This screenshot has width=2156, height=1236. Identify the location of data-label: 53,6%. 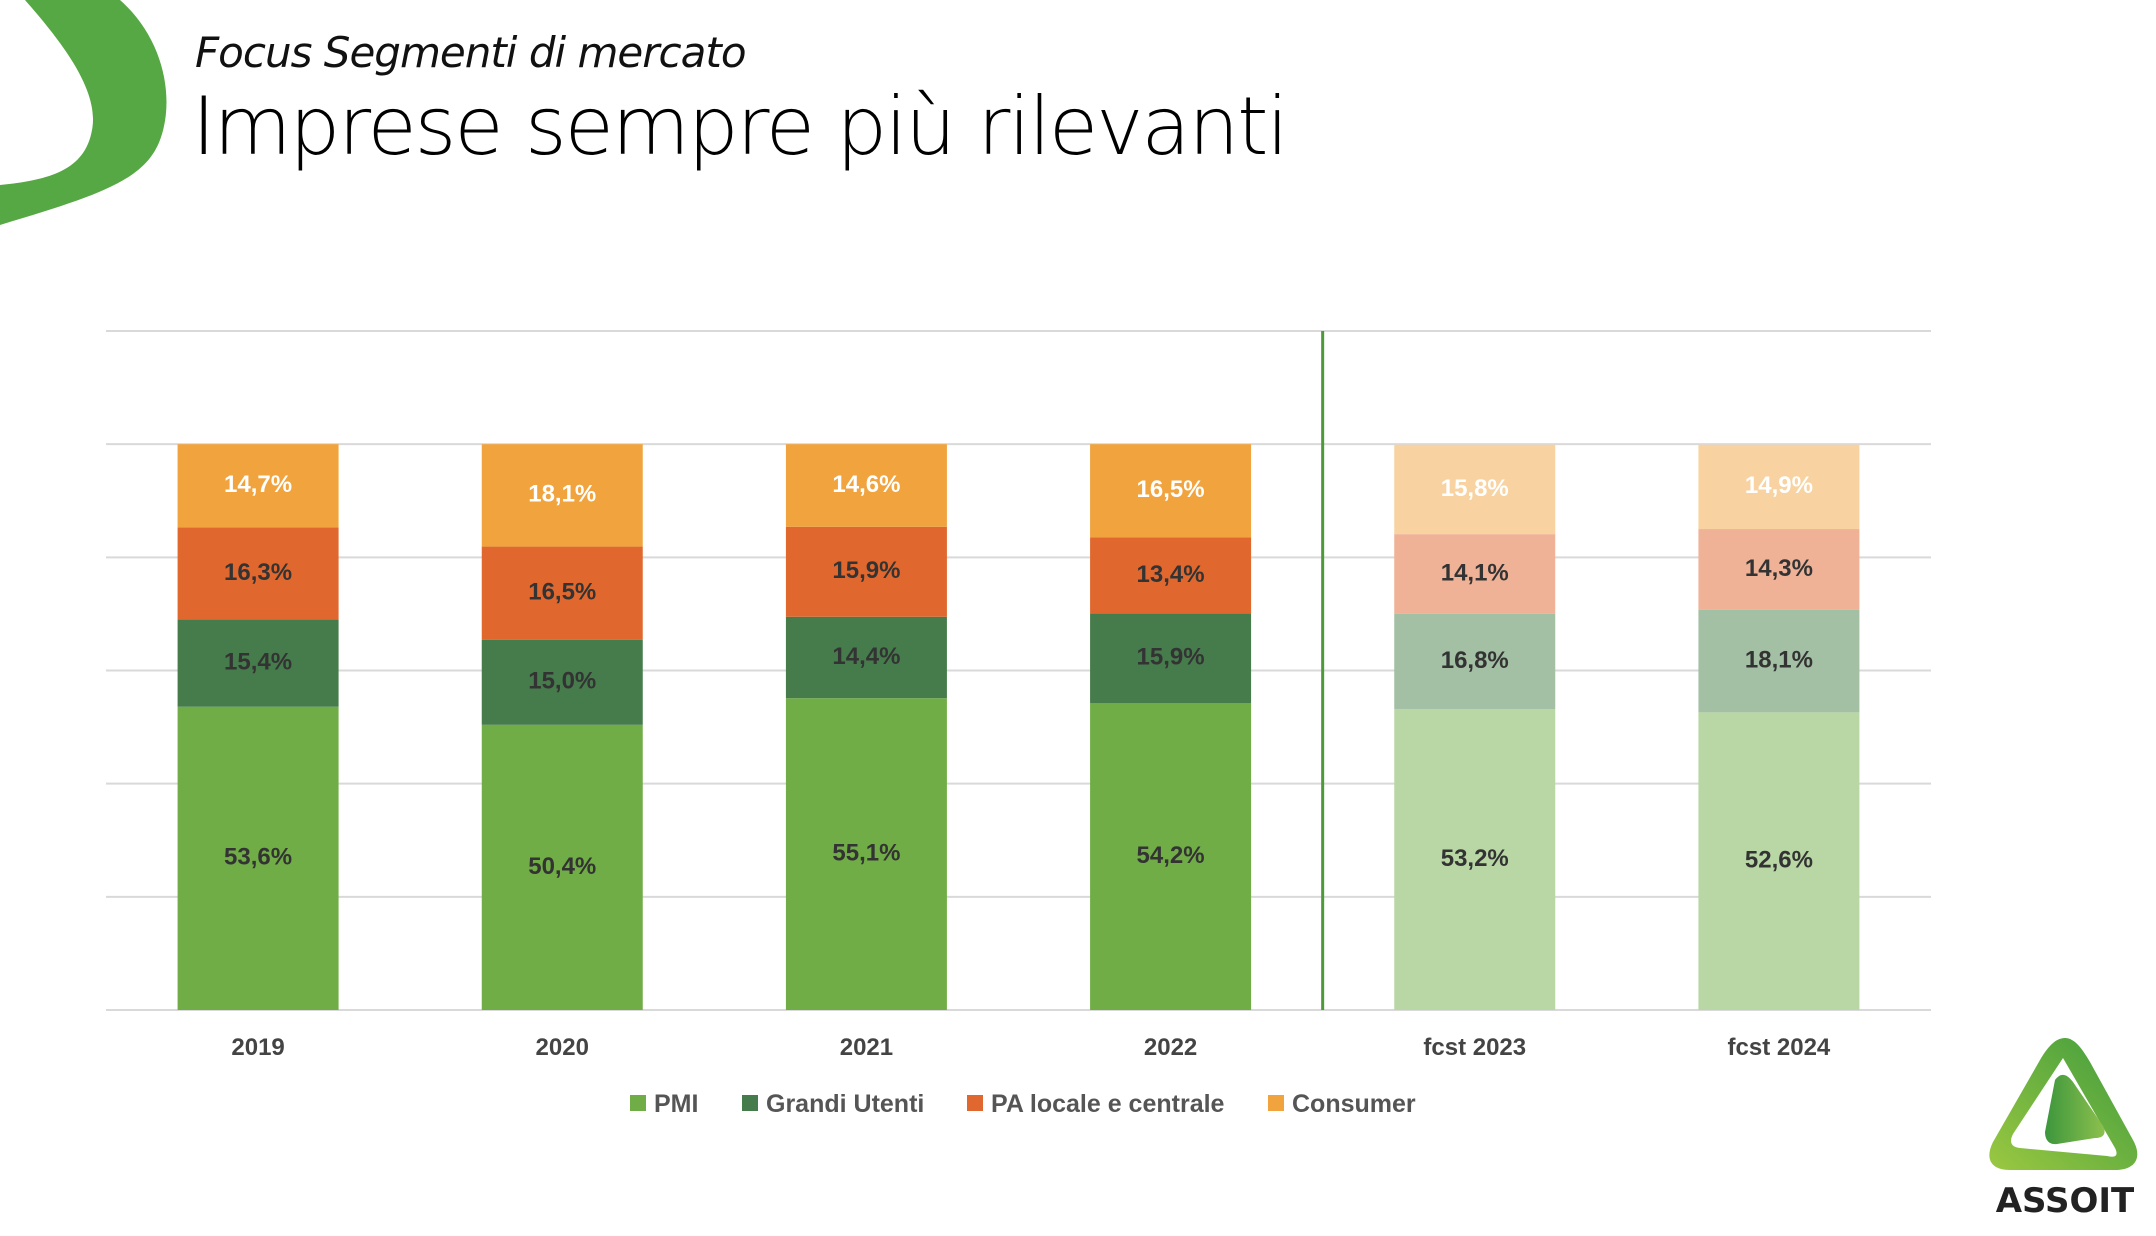
(258, 857).